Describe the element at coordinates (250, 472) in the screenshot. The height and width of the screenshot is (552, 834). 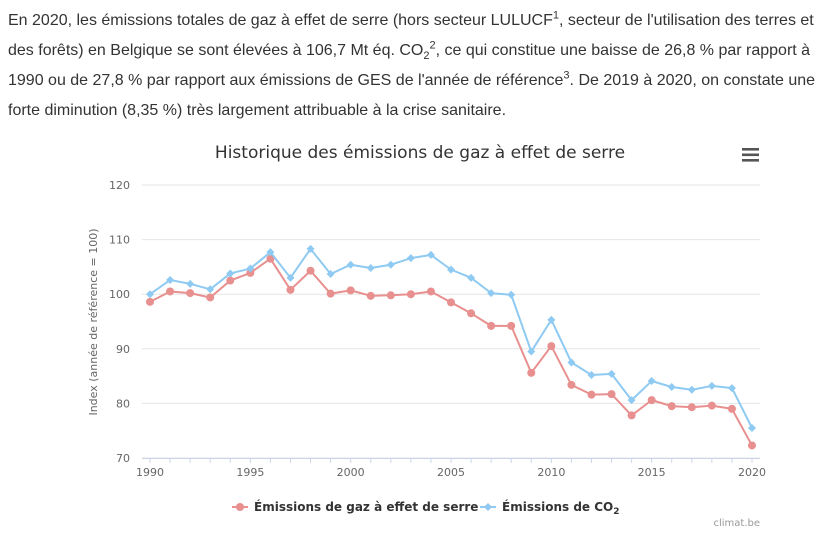
I see `x-tick-label: 1995` at that location.